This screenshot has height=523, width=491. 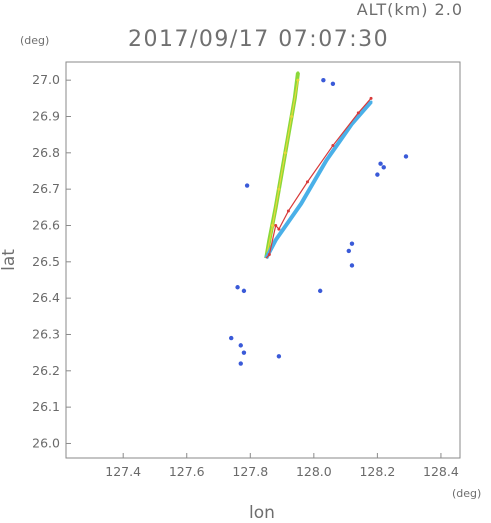 What do you see at coordinates (46, 152) in the screenshot?
I see `y-tick-label: 26.8` at bounding box center [46, 152].